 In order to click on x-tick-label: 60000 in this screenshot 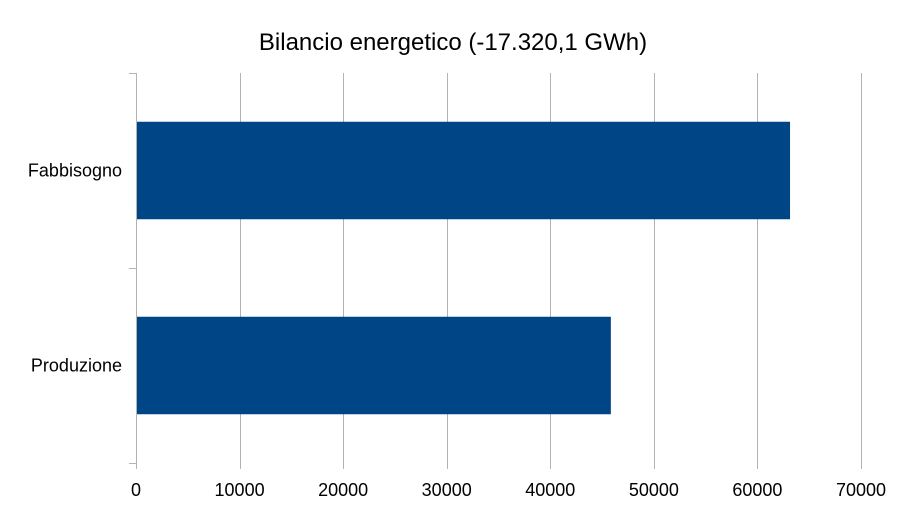, I will do `click(757, 490)`.